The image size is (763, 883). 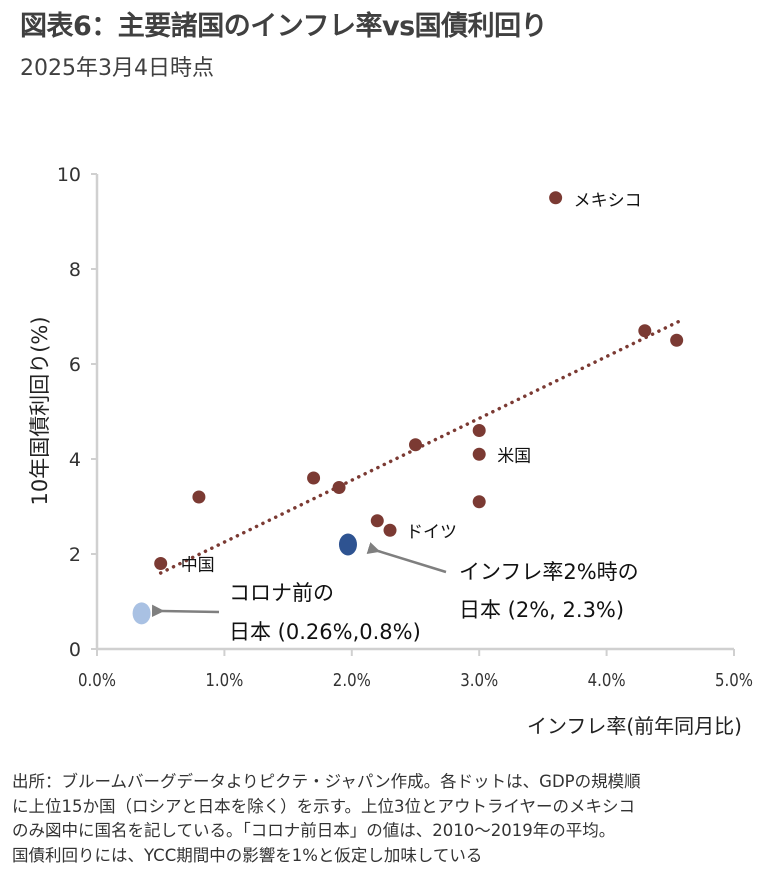 What do you see at coordinates (224, 680) in the screenshot?
I see `x-tick-label: 1.0%` at bounding box center [224, 680].